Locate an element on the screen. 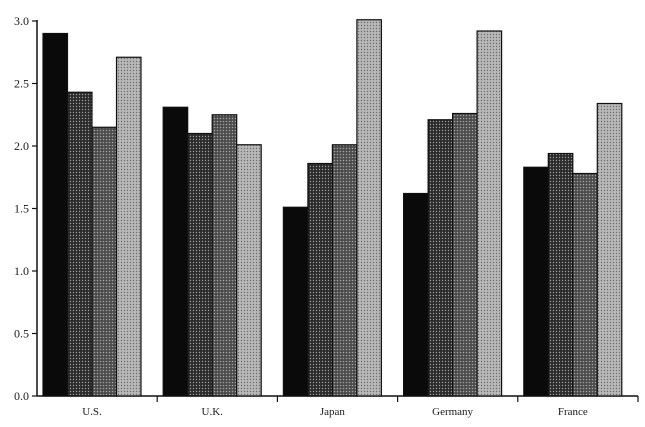 The image size is (645, 427). y-tick-label: 2.0 is located at coordinates (21, 146).